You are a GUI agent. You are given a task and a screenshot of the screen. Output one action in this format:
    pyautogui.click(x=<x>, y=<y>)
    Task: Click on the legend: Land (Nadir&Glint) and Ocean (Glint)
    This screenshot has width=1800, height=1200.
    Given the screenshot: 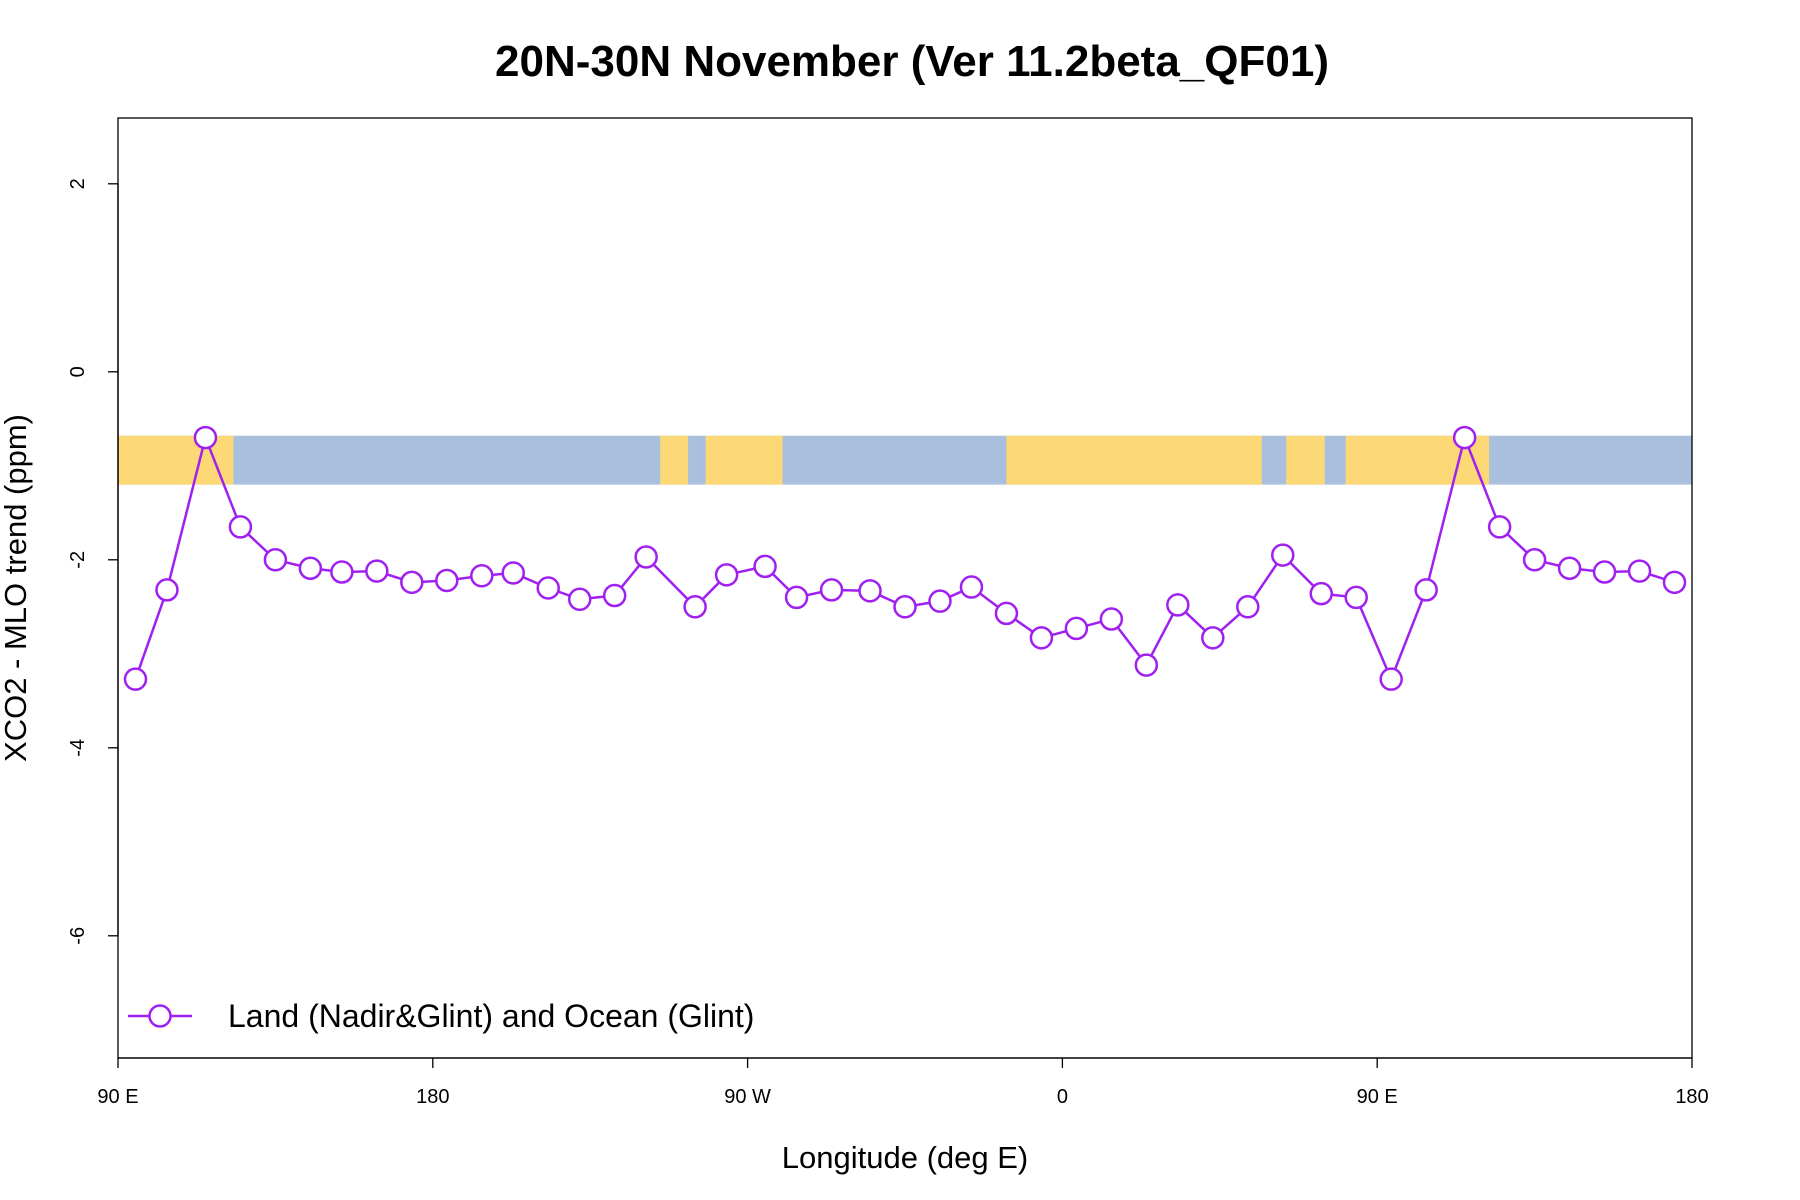 What is the action you would take?
    pyautogui.click(x=441, y=1016)
    